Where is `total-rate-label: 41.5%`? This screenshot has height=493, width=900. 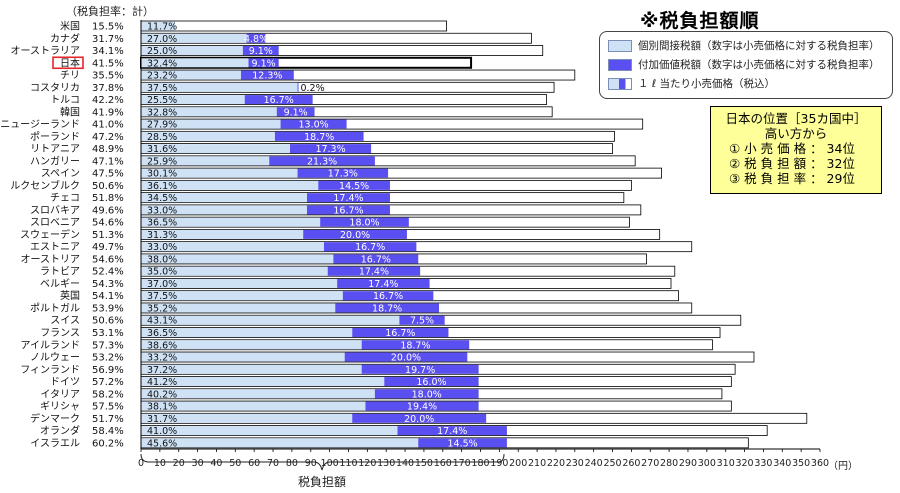 total-rate-label: 41.5% is located at coordinates (108, 63).